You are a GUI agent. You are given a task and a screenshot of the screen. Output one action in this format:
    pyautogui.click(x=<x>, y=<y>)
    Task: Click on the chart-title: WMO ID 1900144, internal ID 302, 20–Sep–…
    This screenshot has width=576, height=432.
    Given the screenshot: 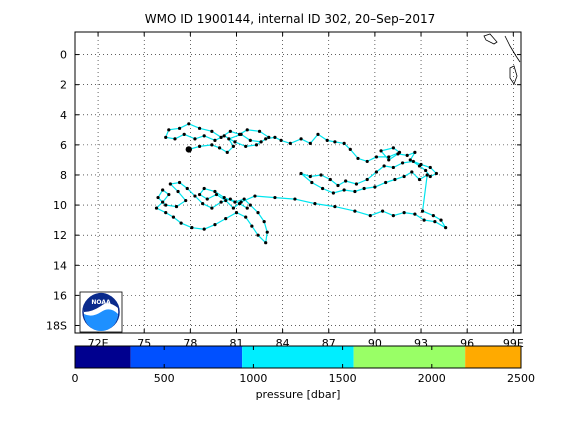 What is the action you would take?
    pyautogui.click(x=290, y=19)
    